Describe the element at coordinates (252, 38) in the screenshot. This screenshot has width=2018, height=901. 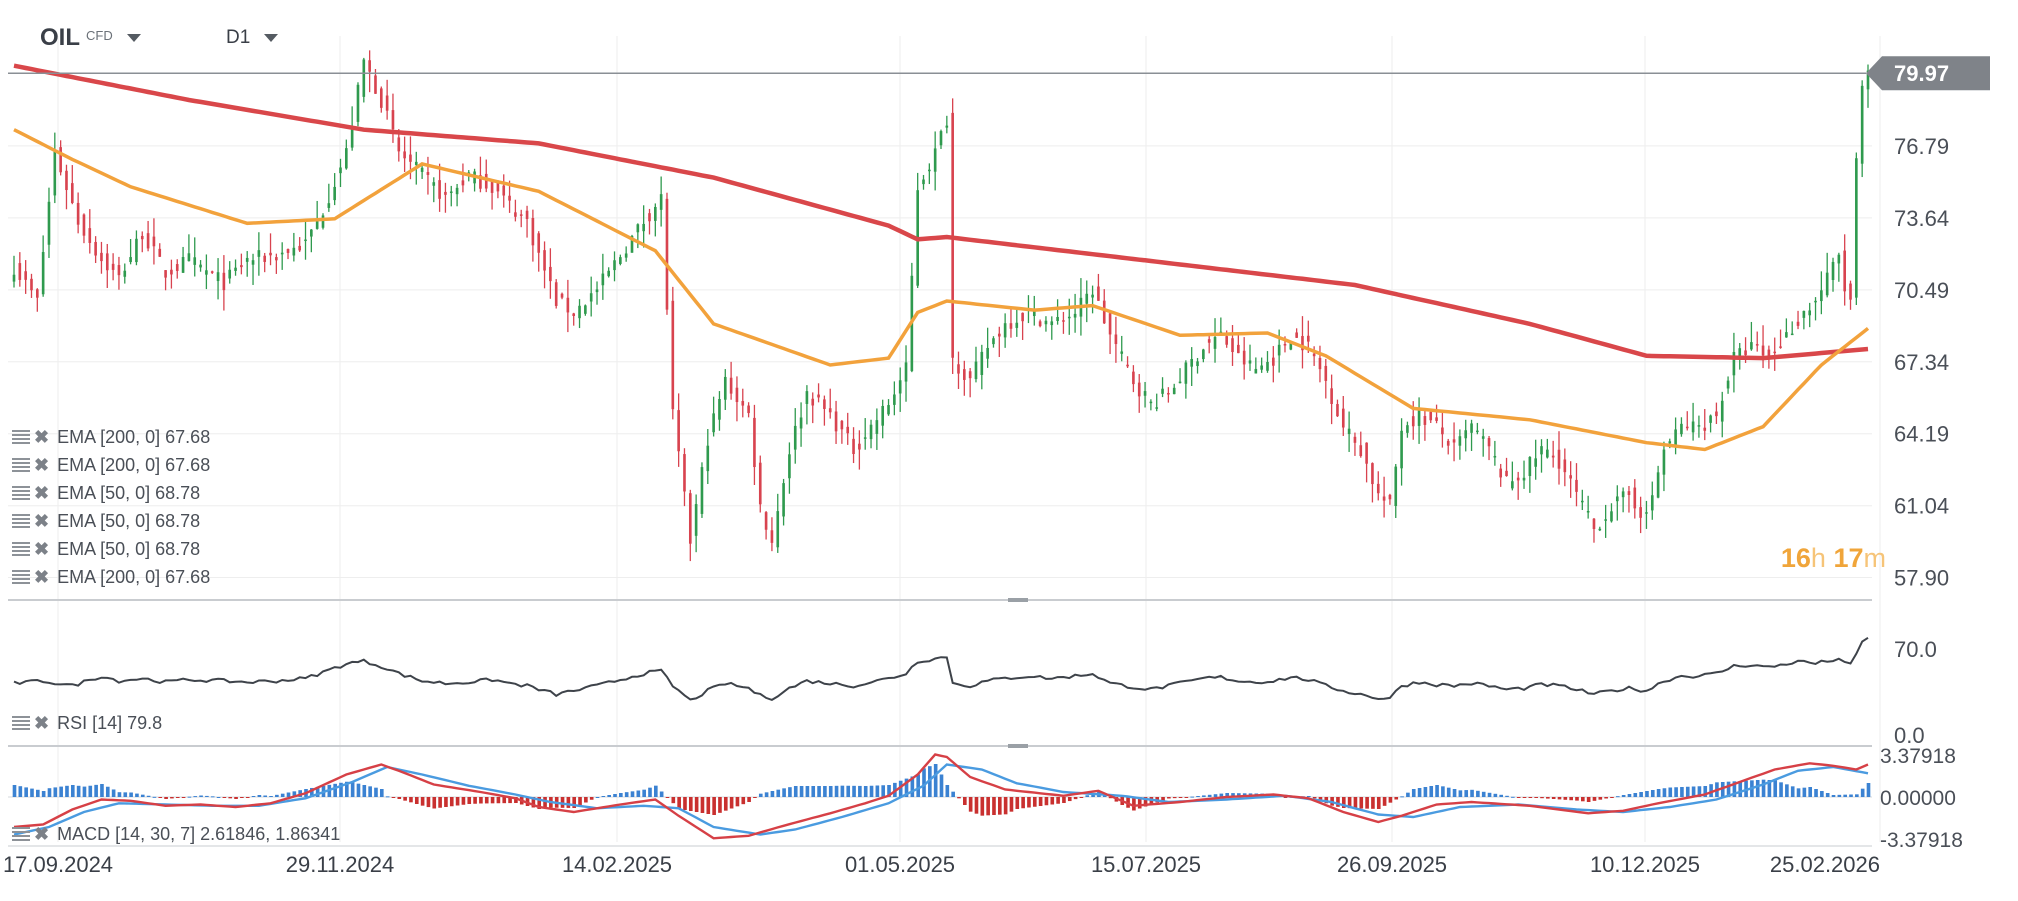
I see `timeframe-selector: D1` at that location.